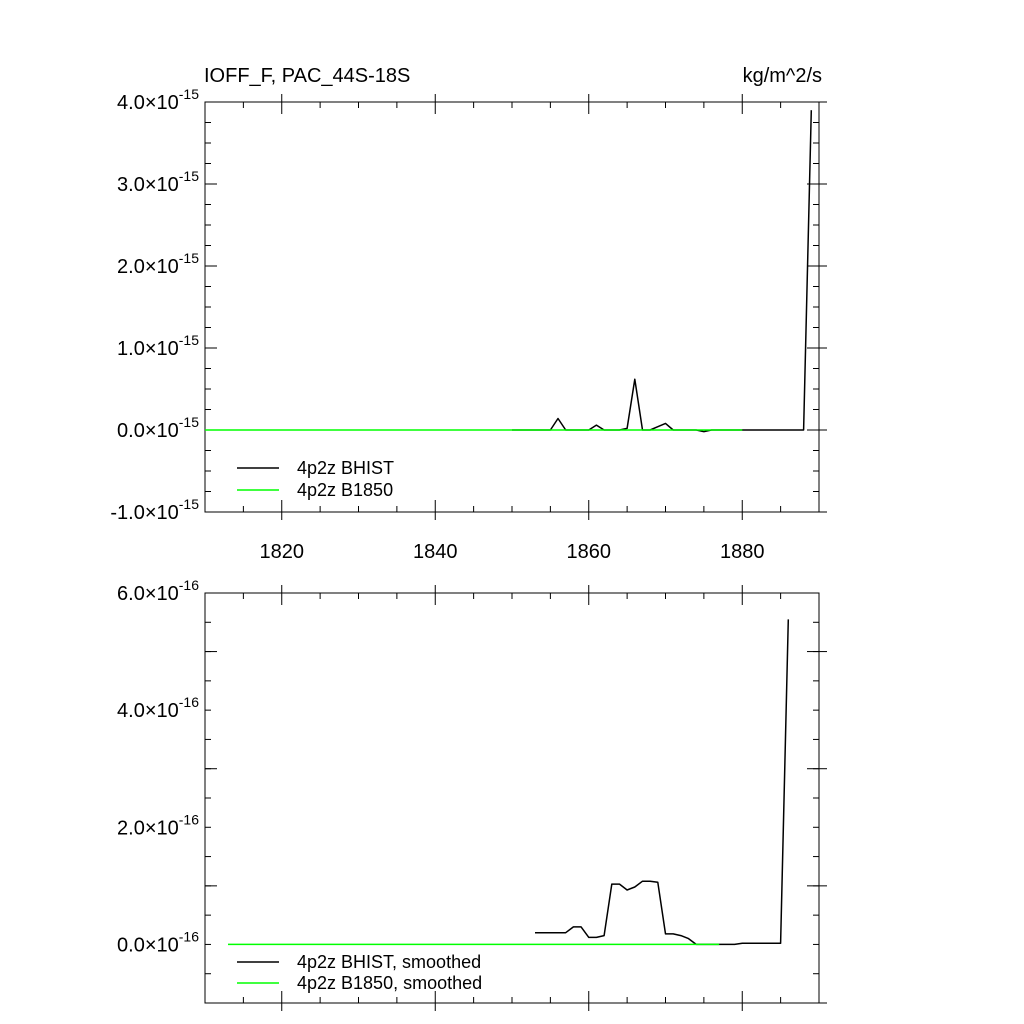 Image resolution: width=1024 pixels, height=1024 pixels. What do you see at coordinates (158, 428) in the screenshot?
I see `y-tick-label: 0.0×10⁻¹⁵` at bounding box center [158, 428].